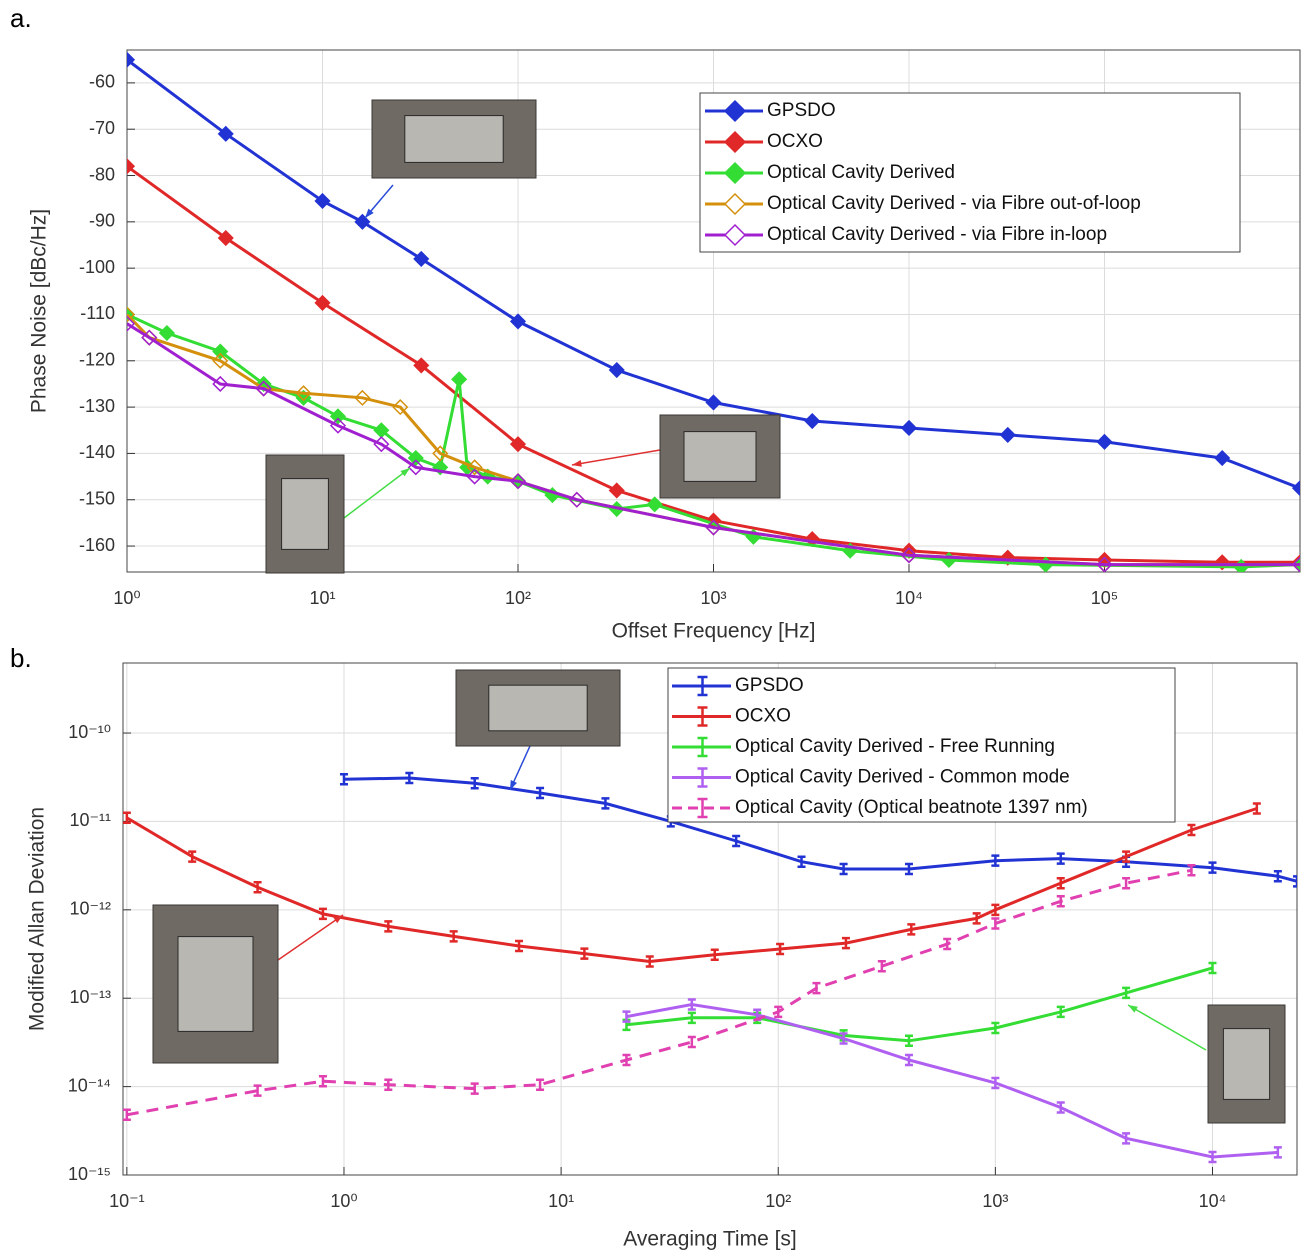  What do you see at coordinates (518, 598) in the screenshot?
I see `x-tick-label: 10²` at bounding box center [518, 598].